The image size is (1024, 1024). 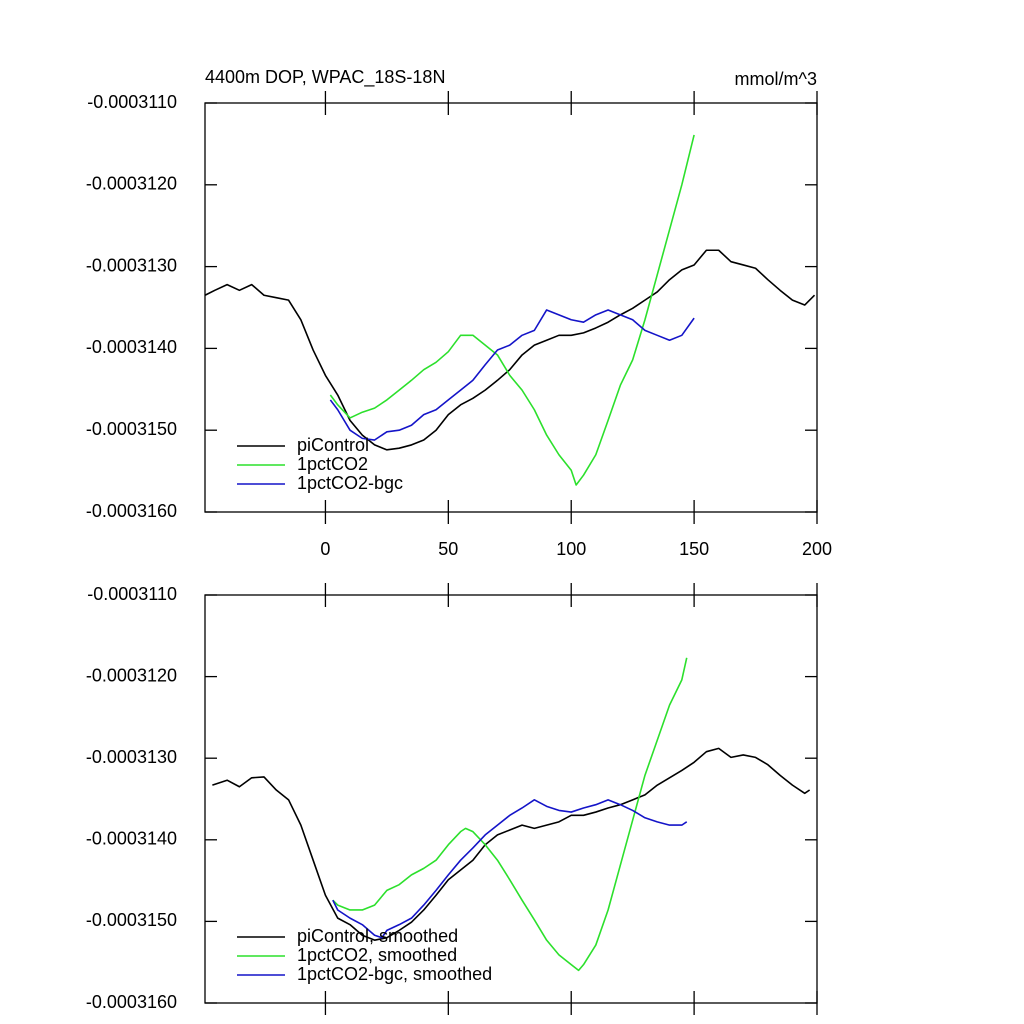 What do you see at coordinates (776, 79) in the screenshot?
I see `units-label: mmol/m^3` at bounding box center [776, 79].